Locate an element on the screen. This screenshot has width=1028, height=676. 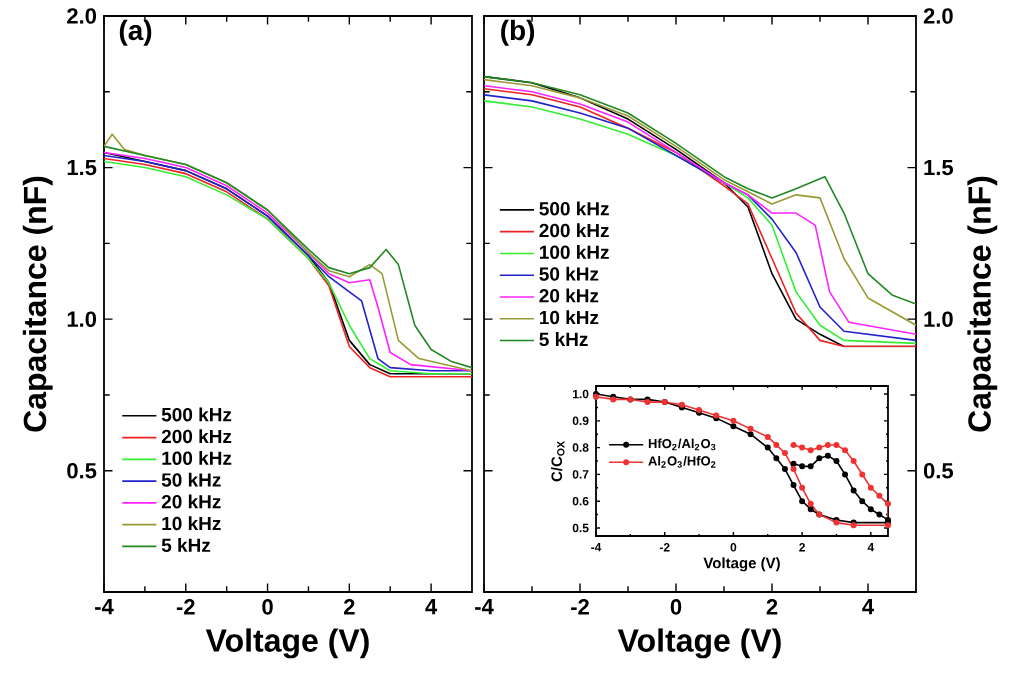
y2-axis-title: Capacitance (nF) is located at coordinates (982, 304).